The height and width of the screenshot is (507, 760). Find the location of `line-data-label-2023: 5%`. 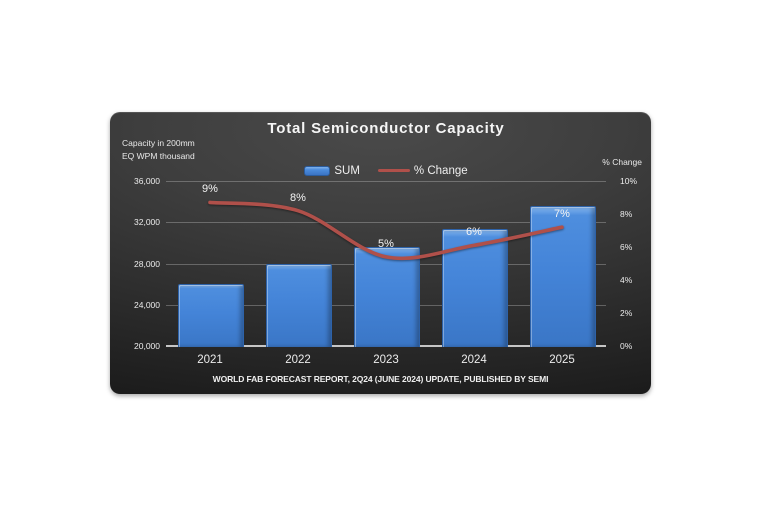

line-data-label-2023: 5% is located at coordinates (386, 243).